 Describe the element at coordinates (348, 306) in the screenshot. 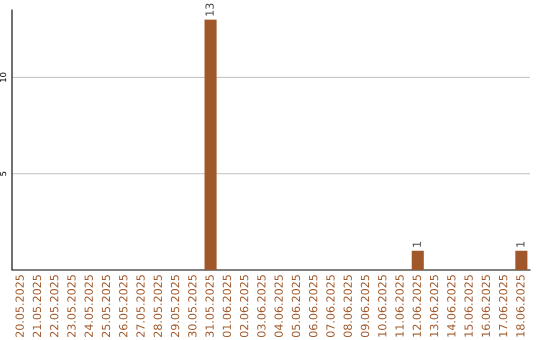

I see `x-tick-label: 08.06.2025` at that location.